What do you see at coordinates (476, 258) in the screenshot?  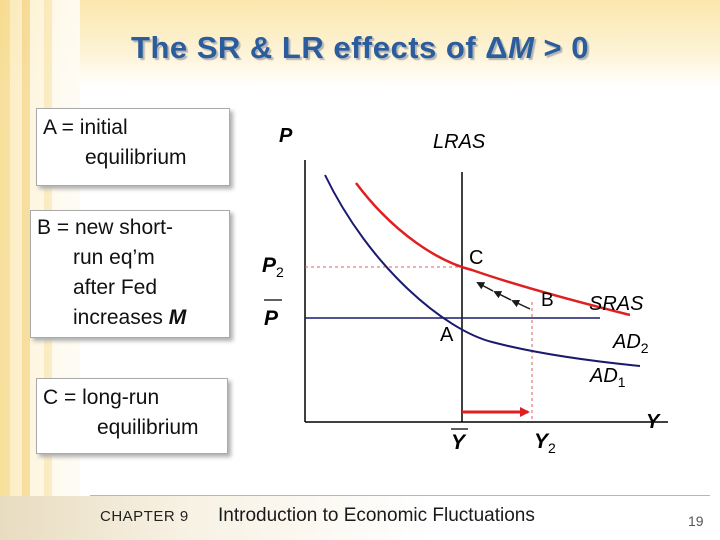 I see `point-c-label: C` at bounding box center [476, 258].